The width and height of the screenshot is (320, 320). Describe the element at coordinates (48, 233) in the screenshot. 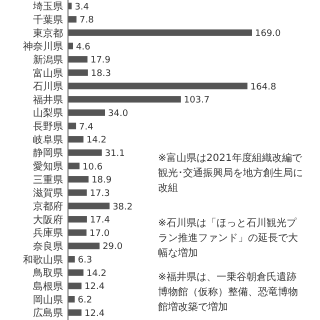

I see `y-tick-label: 兵庫県` at that location.